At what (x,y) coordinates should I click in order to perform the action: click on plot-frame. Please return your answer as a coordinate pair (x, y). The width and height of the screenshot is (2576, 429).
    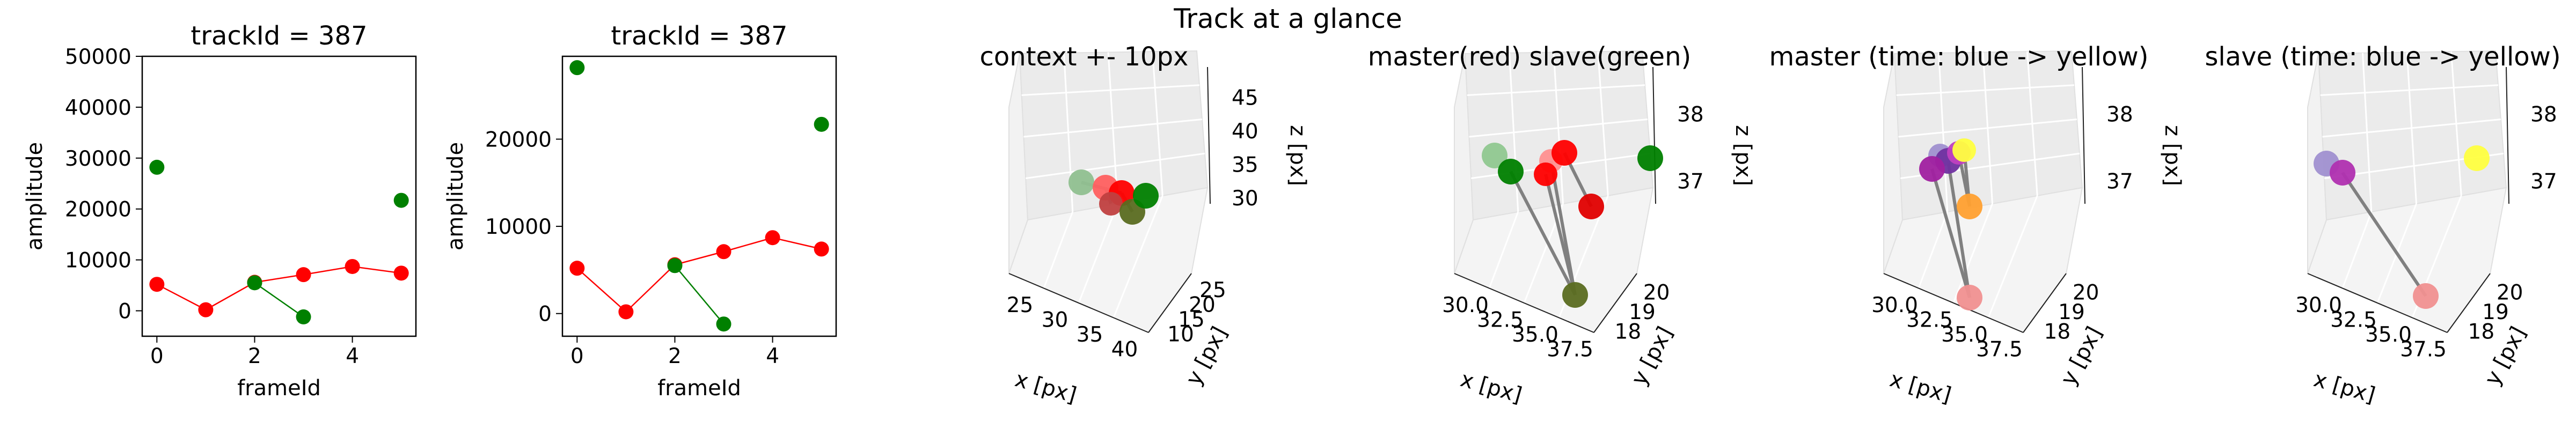
    Looking at the image, I should click on (699, 196).